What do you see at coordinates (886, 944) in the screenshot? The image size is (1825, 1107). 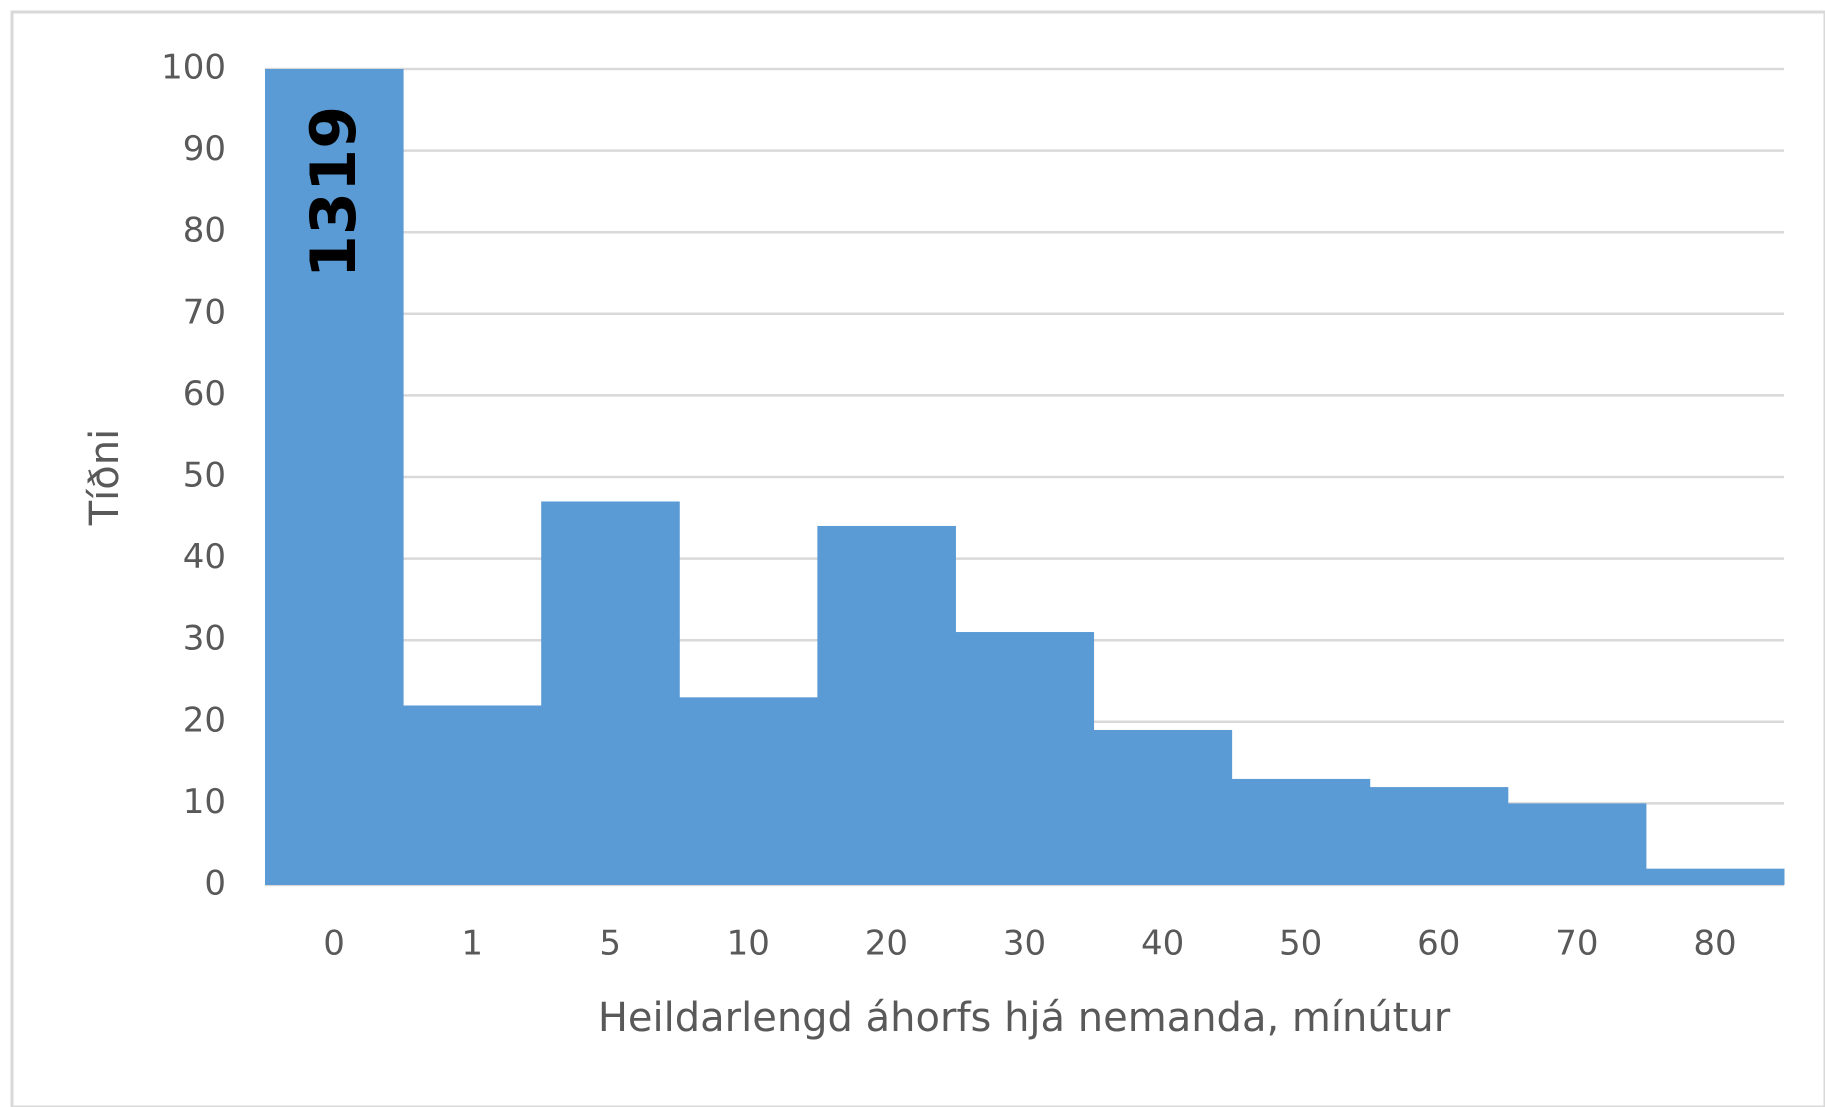 I see `x-tick-label: 20` at bounding box center [886, 944].